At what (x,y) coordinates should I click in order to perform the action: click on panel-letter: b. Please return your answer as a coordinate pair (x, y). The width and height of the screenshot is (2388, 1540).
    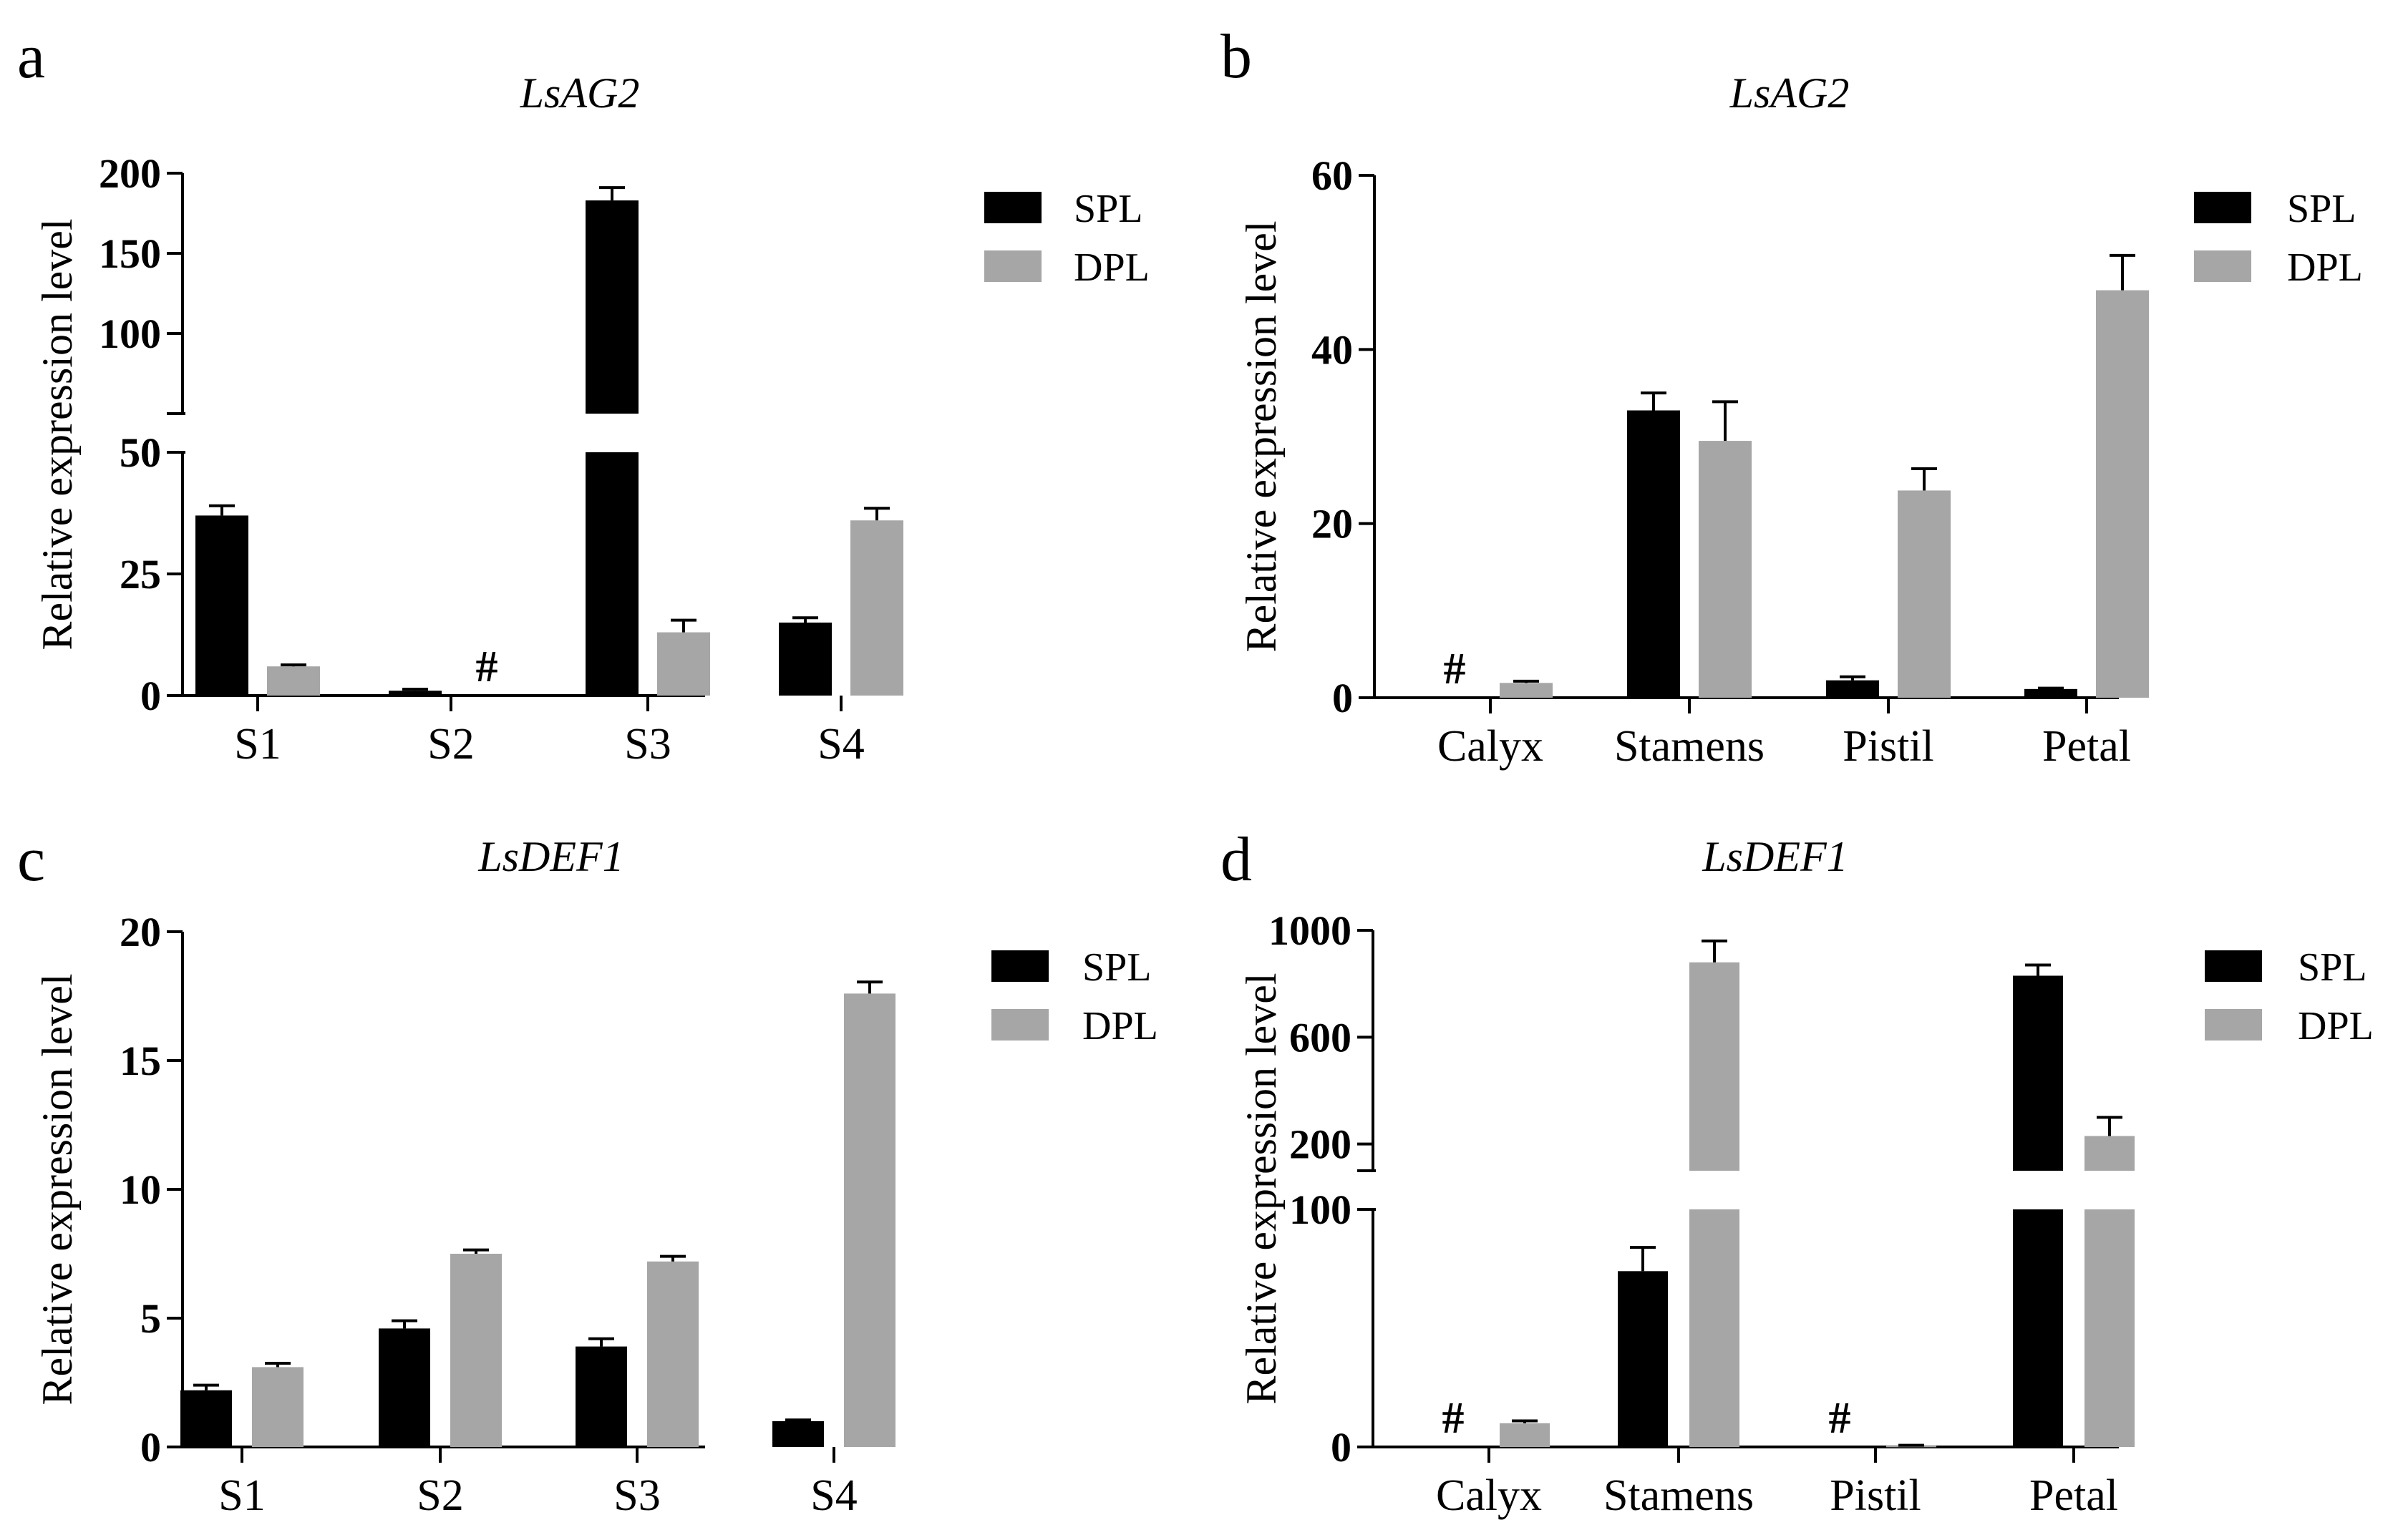
    Looking at the image, I should click on (1236, 57).